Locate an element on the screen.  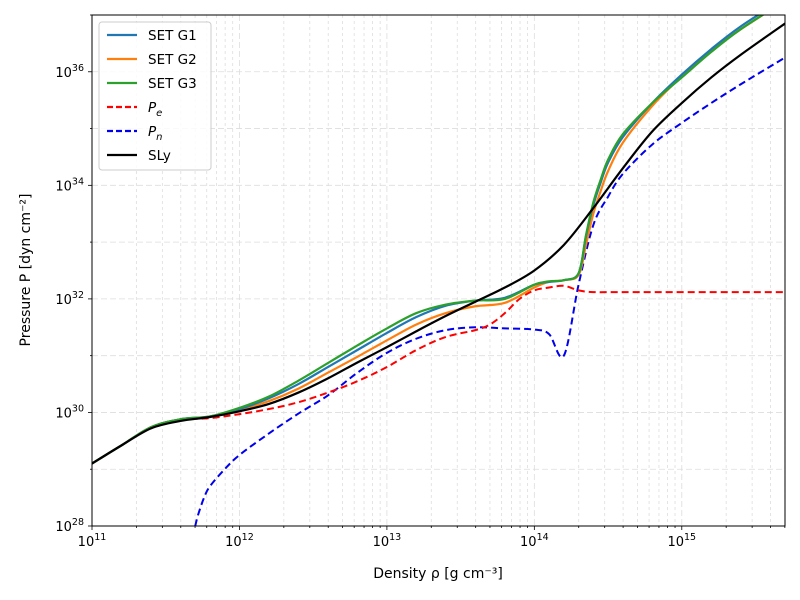
x-tick-label: 1015 is located at coordinates (681, 541).